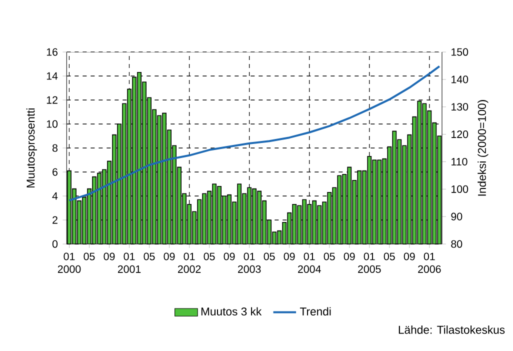  I want to click on y2-tick-label: 90, so click(456, 216).